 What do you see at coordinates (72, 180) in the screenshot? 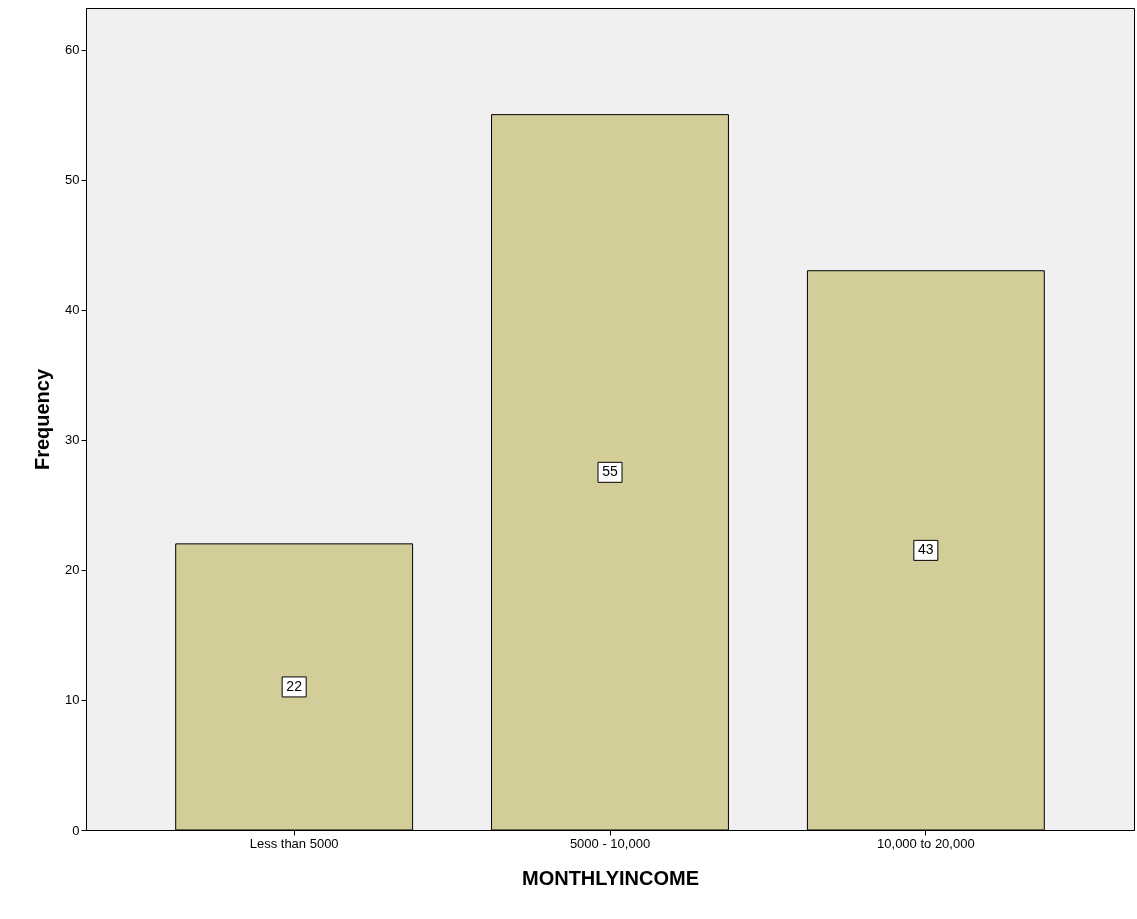
I see `y-tick-label: 50` at bounding box center [72, 180].